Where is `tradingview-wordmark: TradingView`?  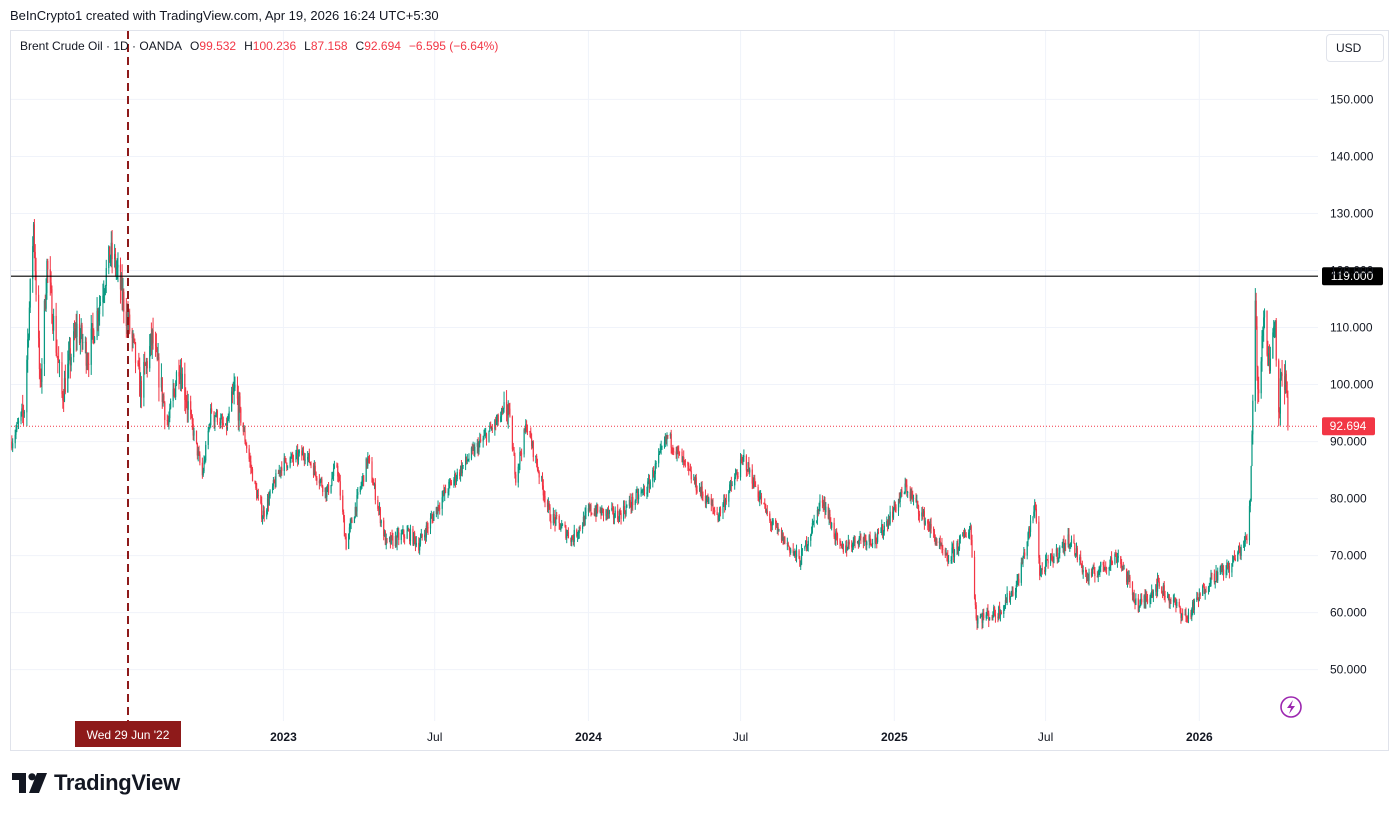
tradingview-wordmark: TradingView is located at coordinates (117, 782).